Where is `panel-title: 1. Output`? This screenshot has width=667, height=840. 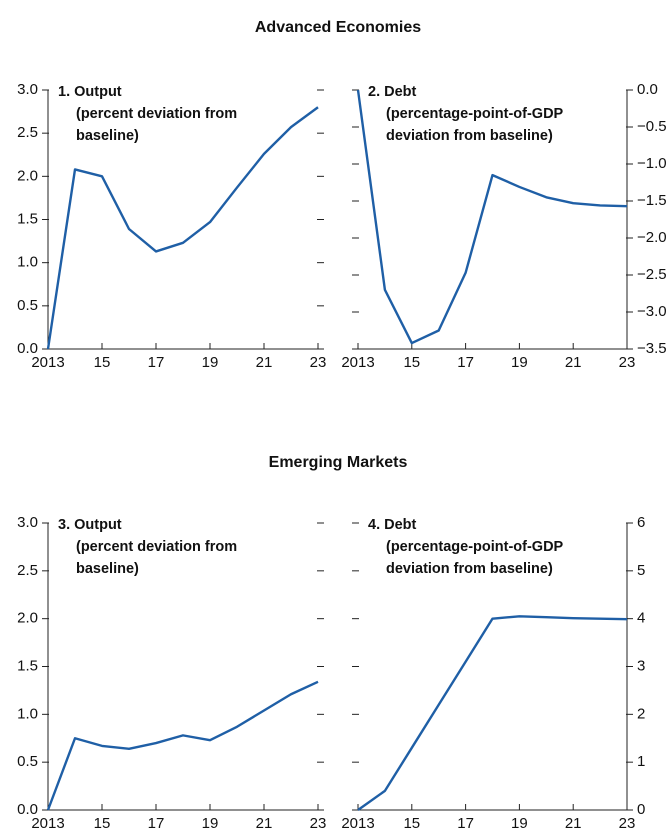
panel-title: 1. Output is located at coordinates (90, 92).